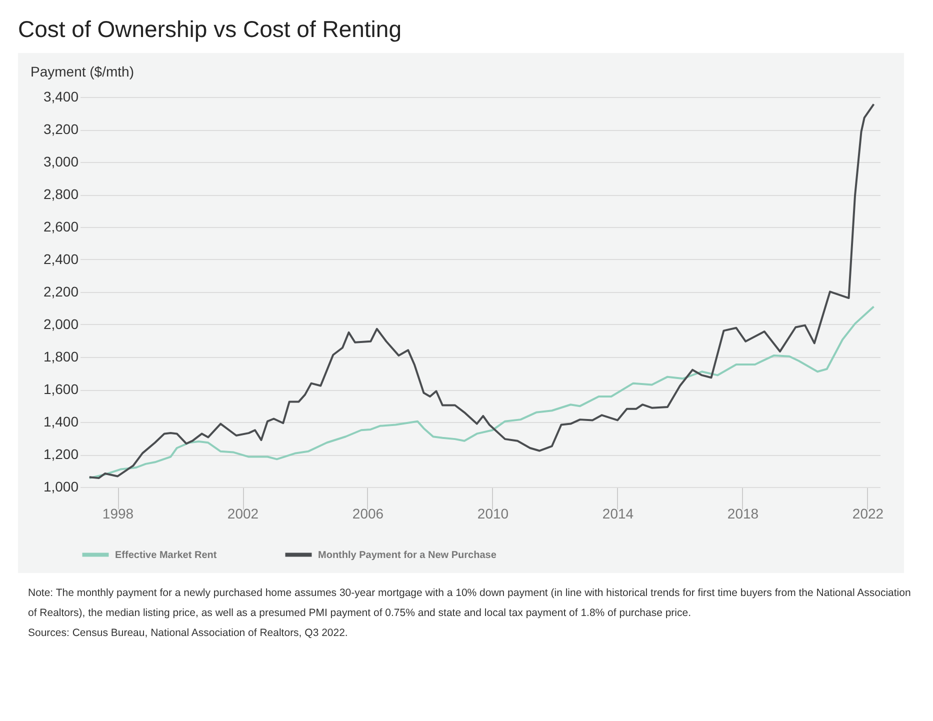 The height and width of the screenshot is (721, 933). I want to click on x-tick-label: 2018, so click(743, 514).